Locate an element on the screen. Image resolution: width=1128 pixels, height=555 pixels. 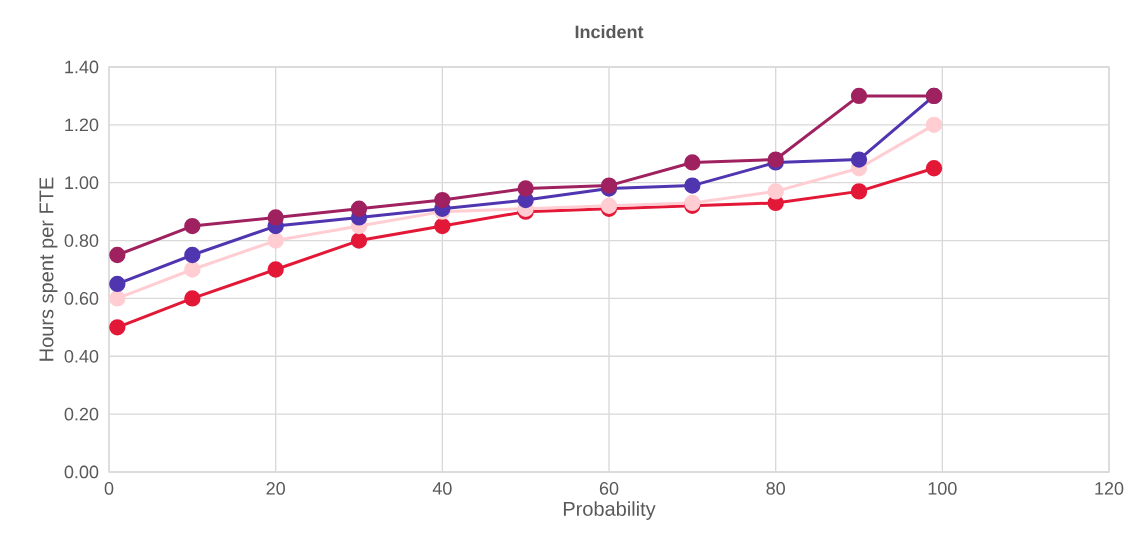
y-tick-label: 0.80 is located at coordinates (81, 240).